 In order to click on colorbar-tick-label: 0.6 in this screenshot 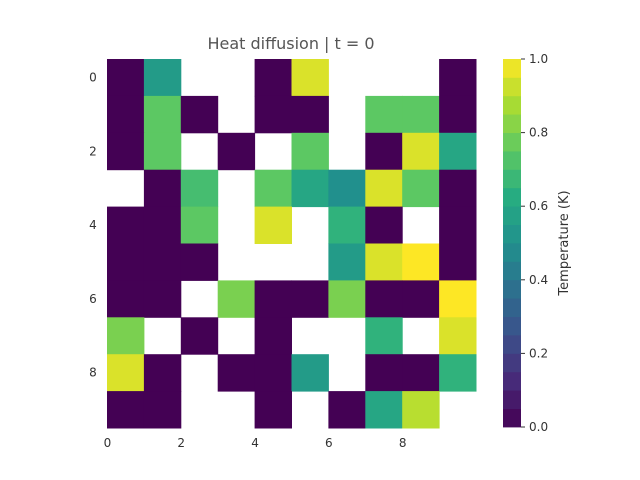, I will do `click(538, 206)`.